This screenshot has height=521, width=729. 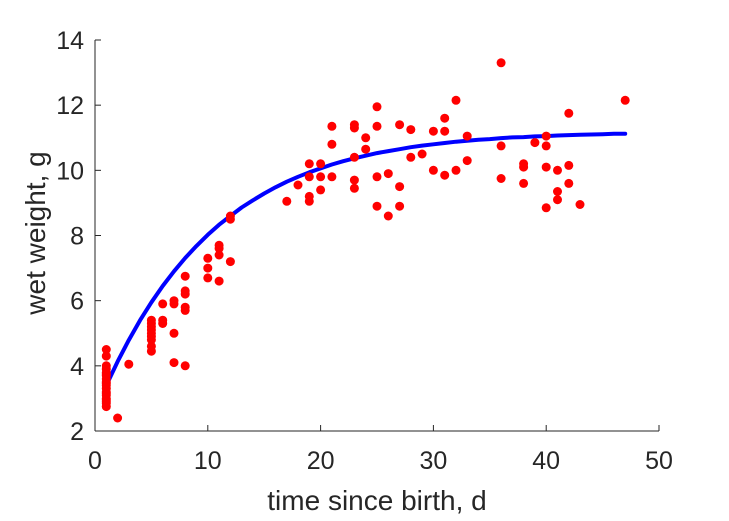 I want to click on x-tick-label: 10, so click(x=208, y=461).